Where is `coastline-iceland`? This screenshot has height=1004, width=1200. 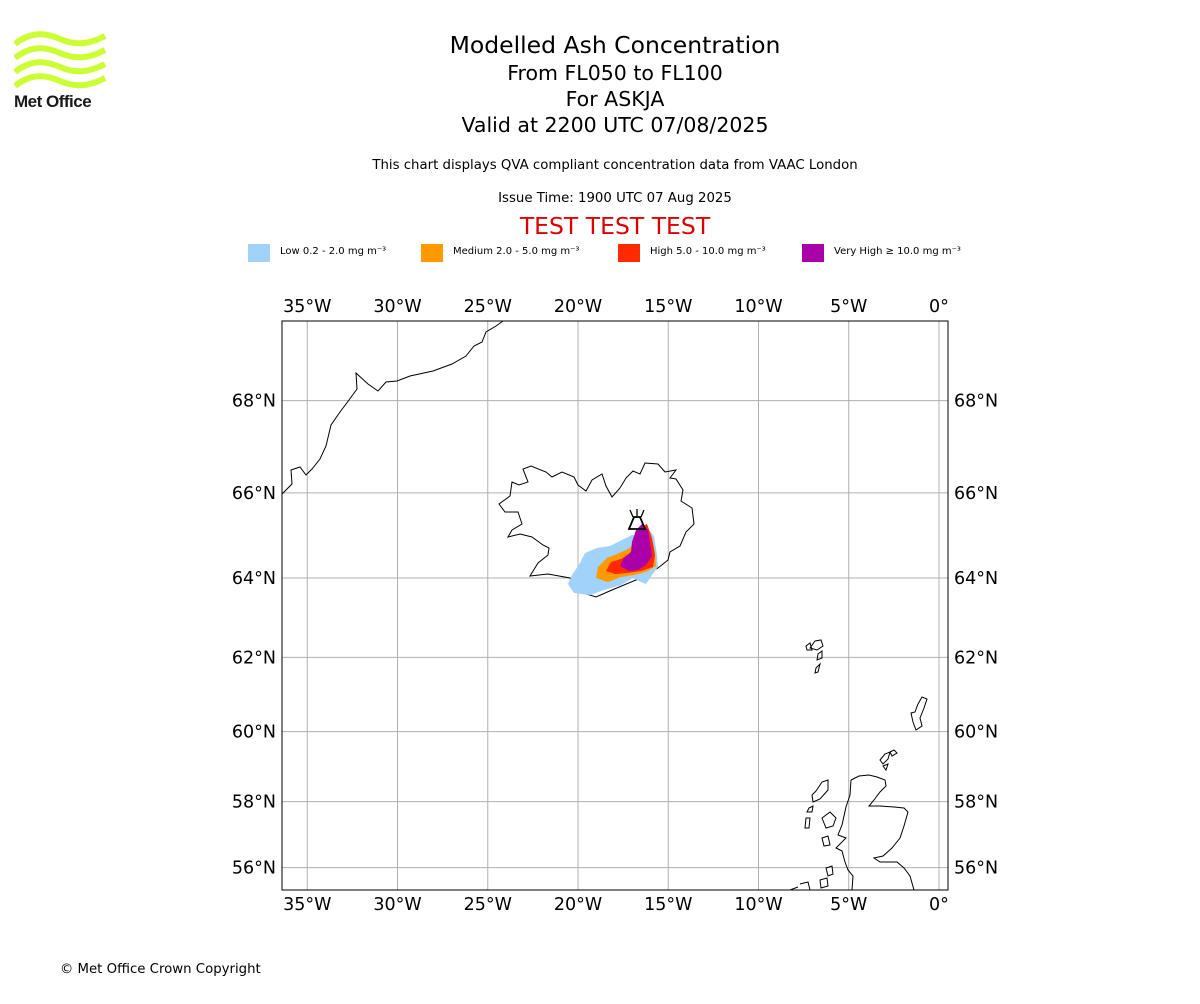 coastline-iceland is located at coordinates (596, 530).